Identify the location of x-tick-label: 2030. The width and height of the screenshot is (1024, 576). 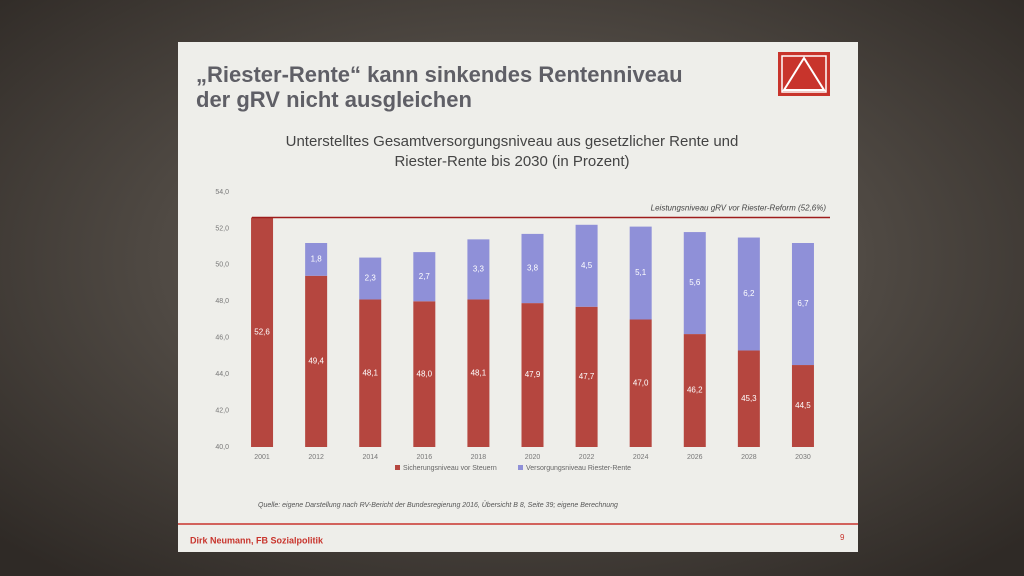
(803, 457).